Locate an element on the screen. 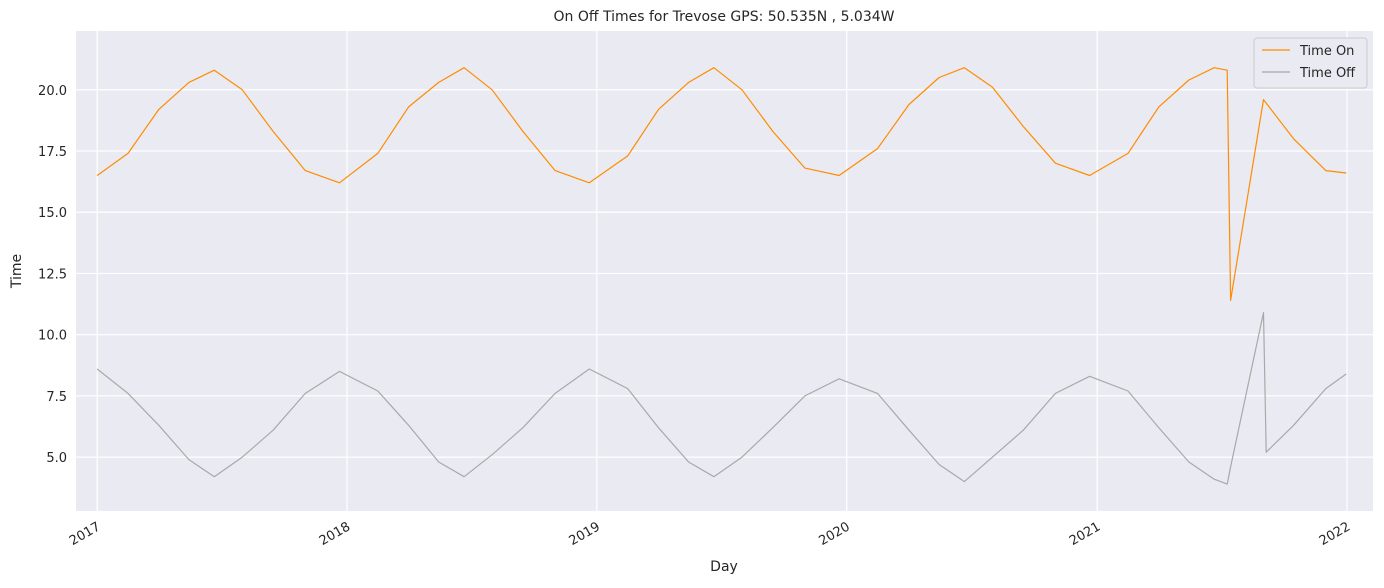 This screenshot has height=588, width=1384. x-tick-label: 2021 is located at coordinates (1085, 534).